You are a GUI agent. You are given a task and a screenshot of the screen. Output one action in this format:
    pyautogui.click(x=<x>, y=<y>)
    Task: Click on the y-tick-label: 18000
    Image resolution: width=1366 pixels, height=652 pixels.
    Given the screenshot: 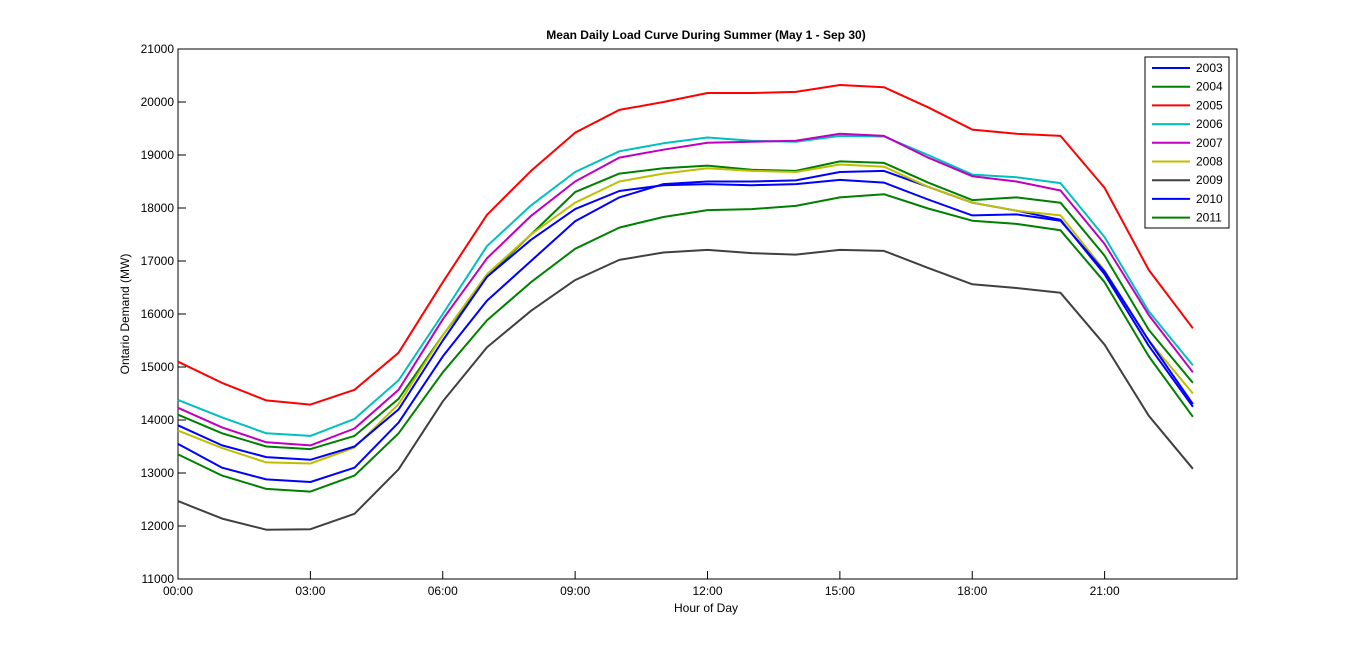 What is the action you would take?
    pyautogui.click(x=158, y=208)
    